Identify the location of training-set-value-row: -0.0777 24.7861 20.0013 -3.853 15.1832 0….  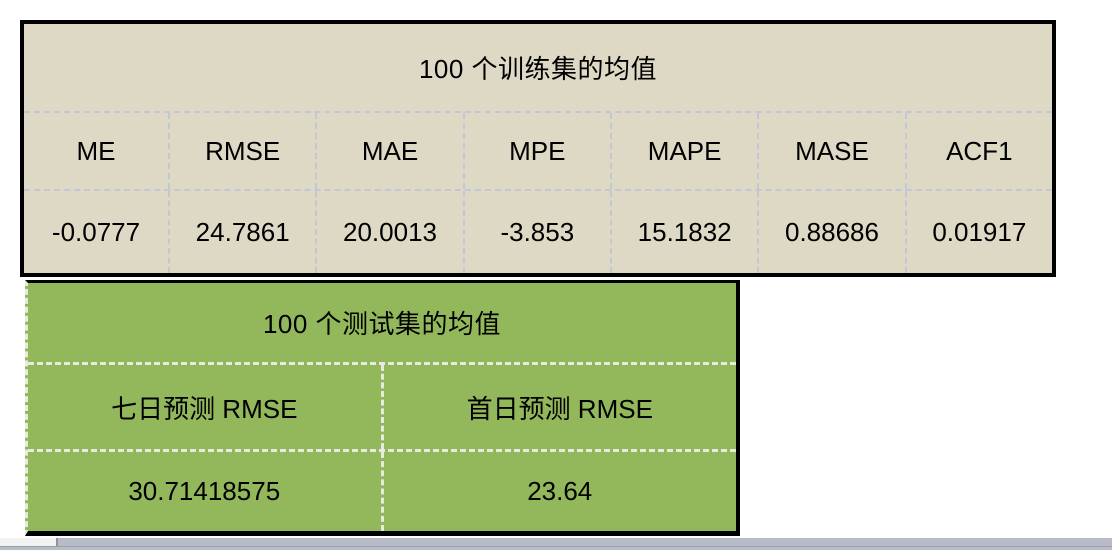
(538, 232).